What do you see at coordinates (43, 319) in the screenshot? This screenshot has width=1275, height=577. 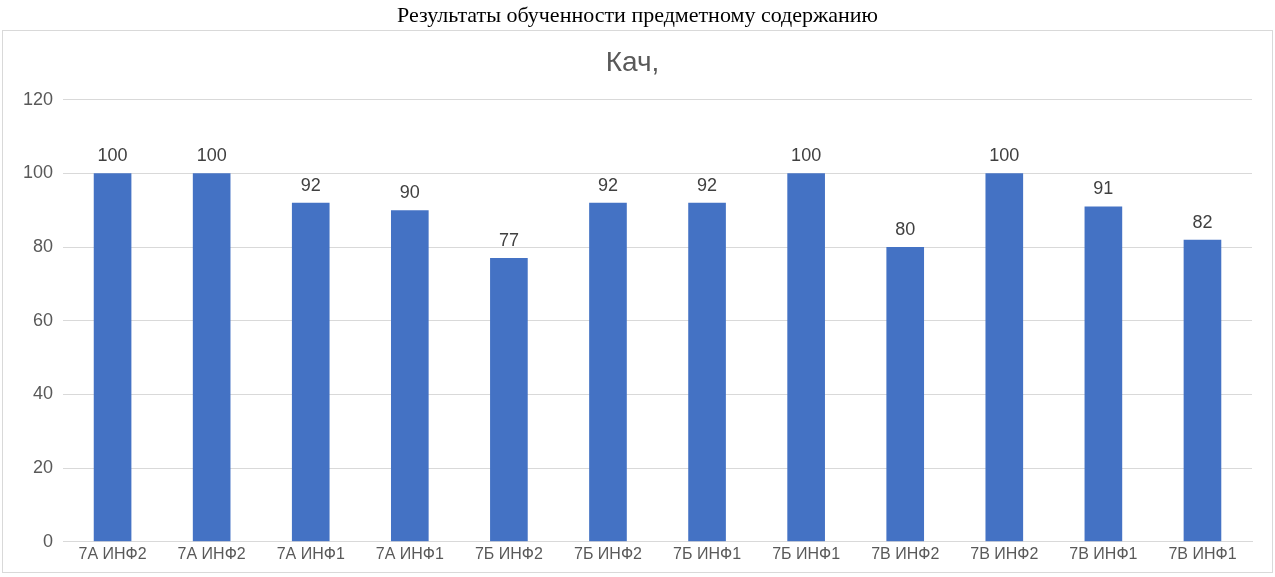 I see `y-tick-label: 60` at bounding box center [43, 319].